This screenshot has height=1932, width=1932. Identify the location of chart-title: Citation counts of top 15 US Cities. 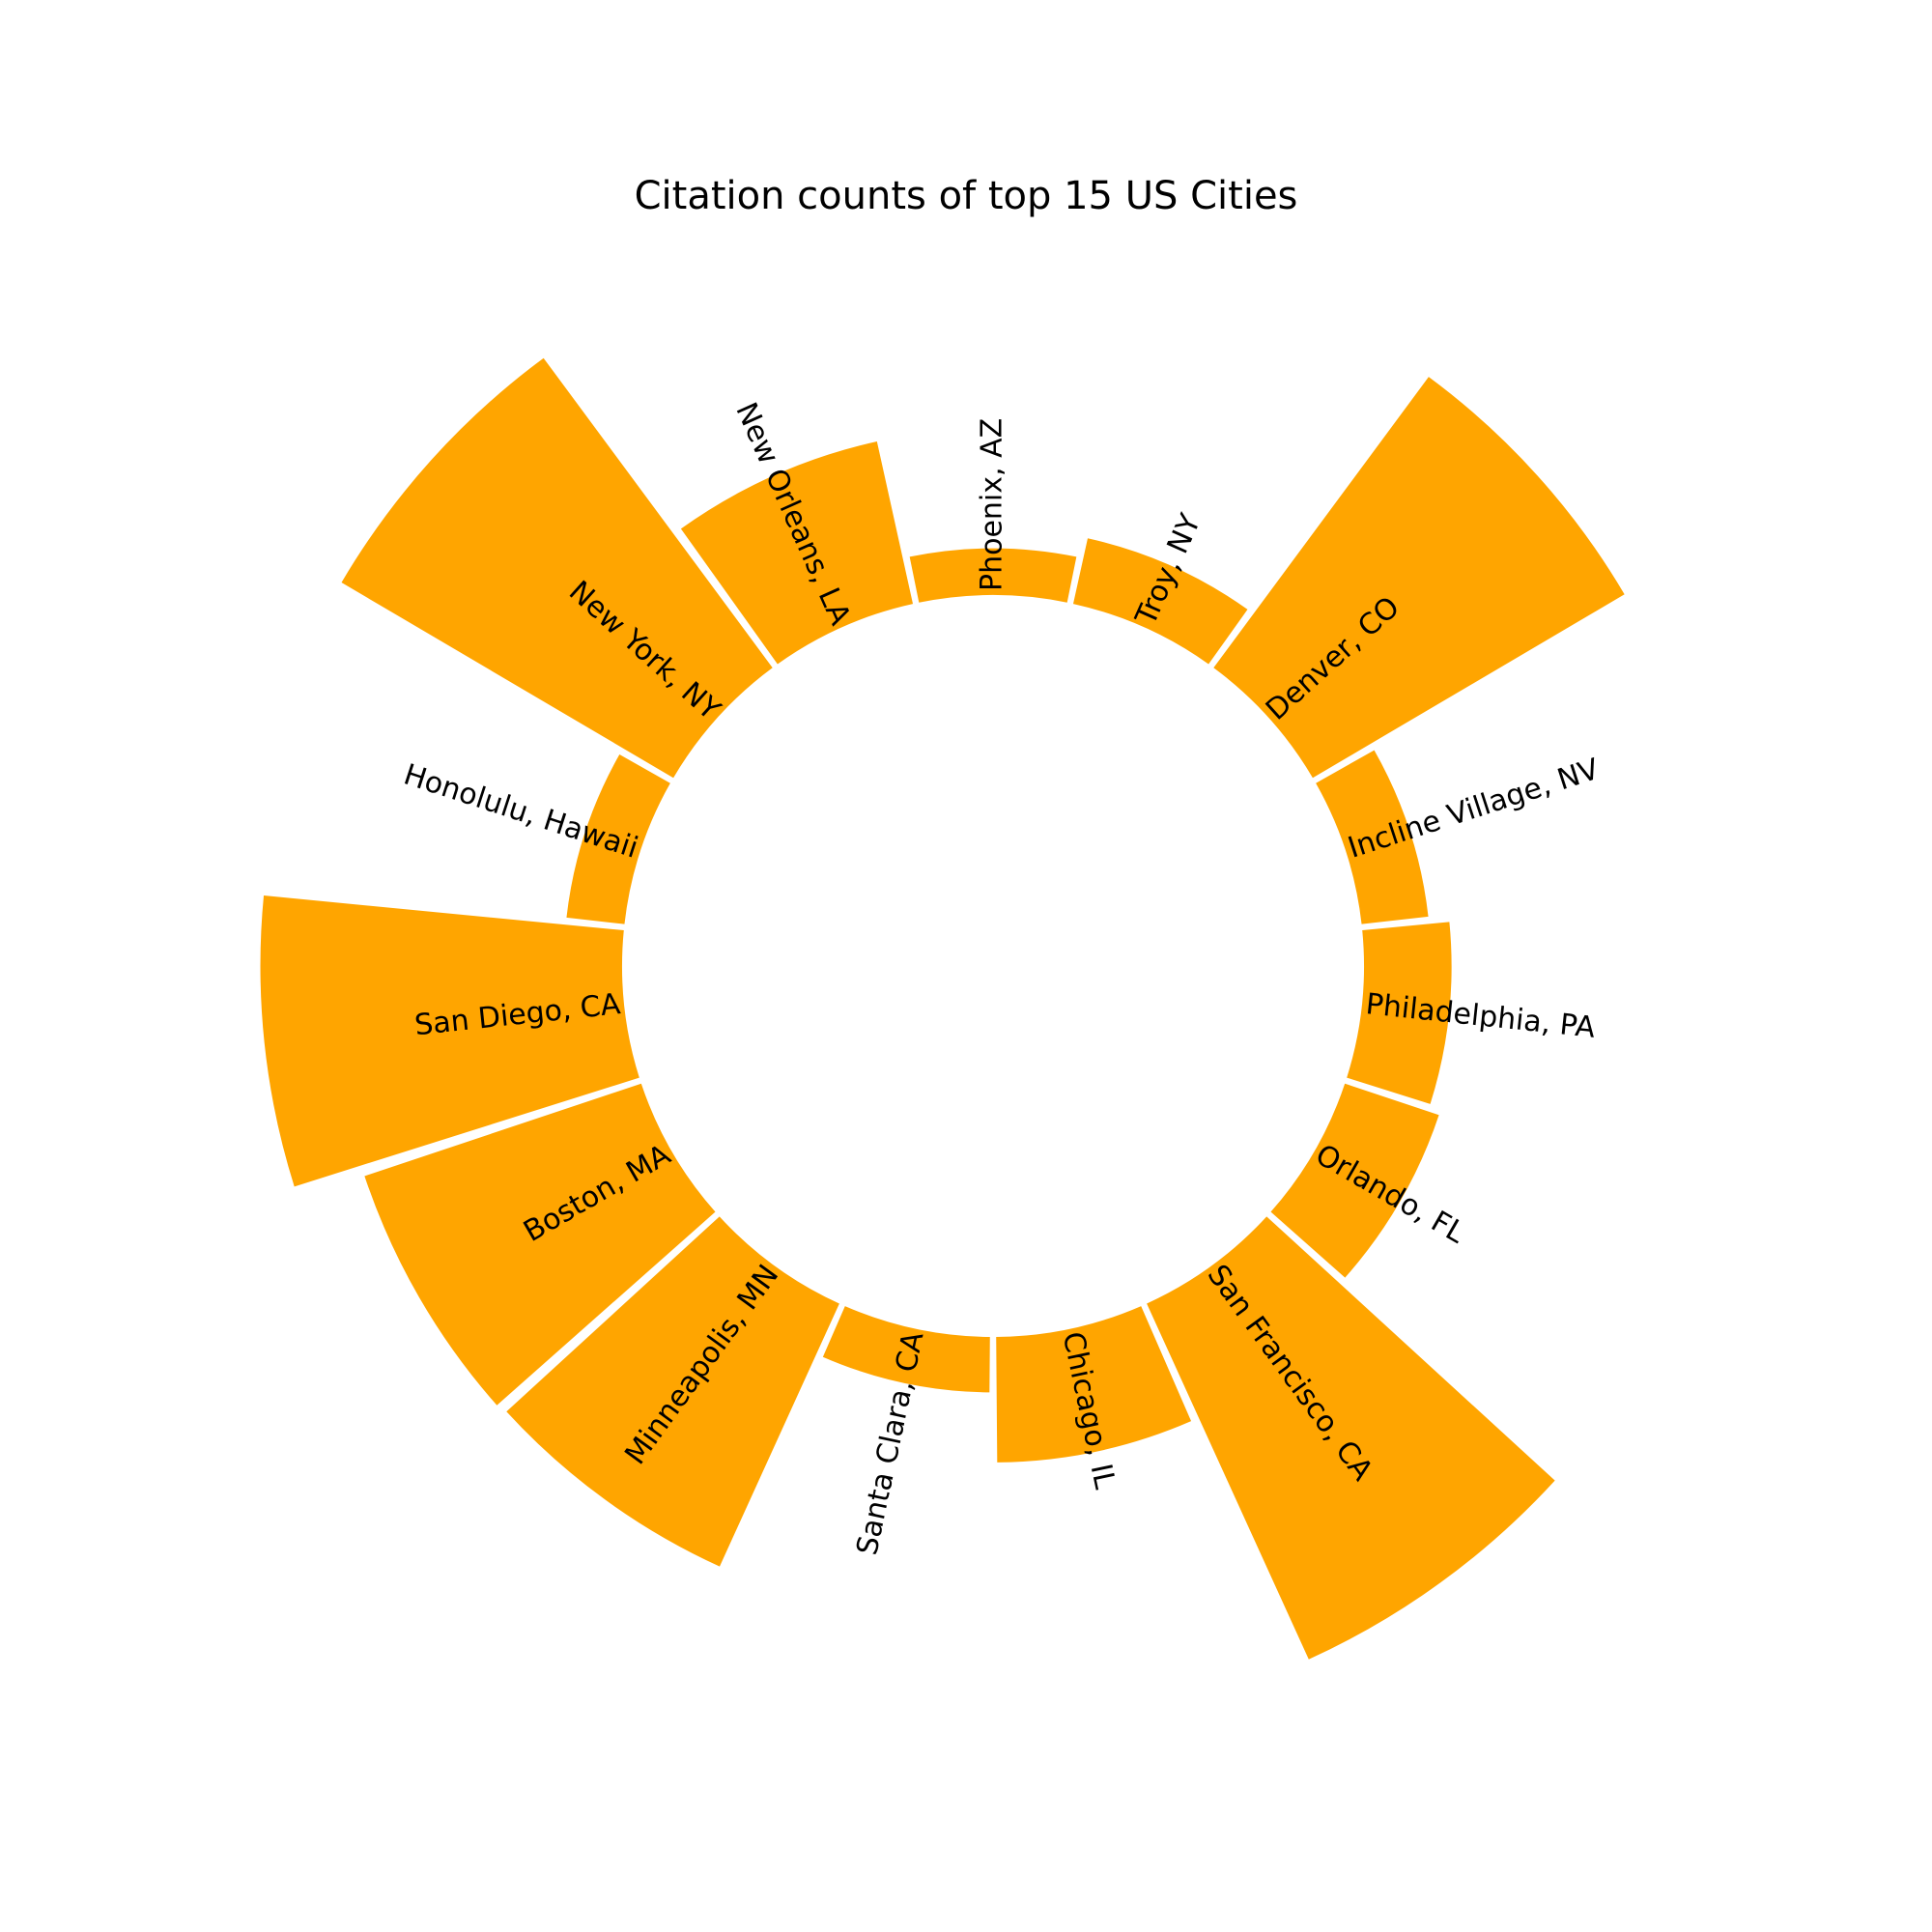
(966, 196).